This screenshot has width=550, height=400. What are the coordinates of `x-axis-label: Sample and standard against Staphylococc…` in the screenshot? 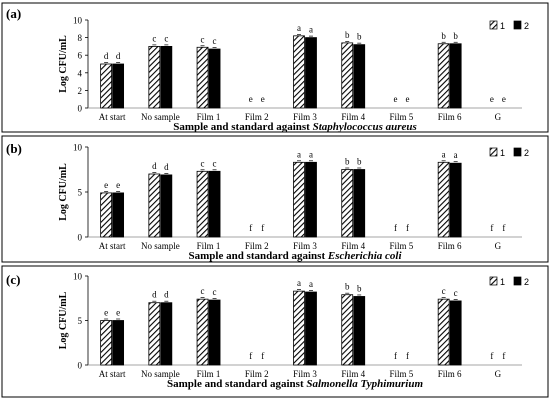 It's located at (295, 127).